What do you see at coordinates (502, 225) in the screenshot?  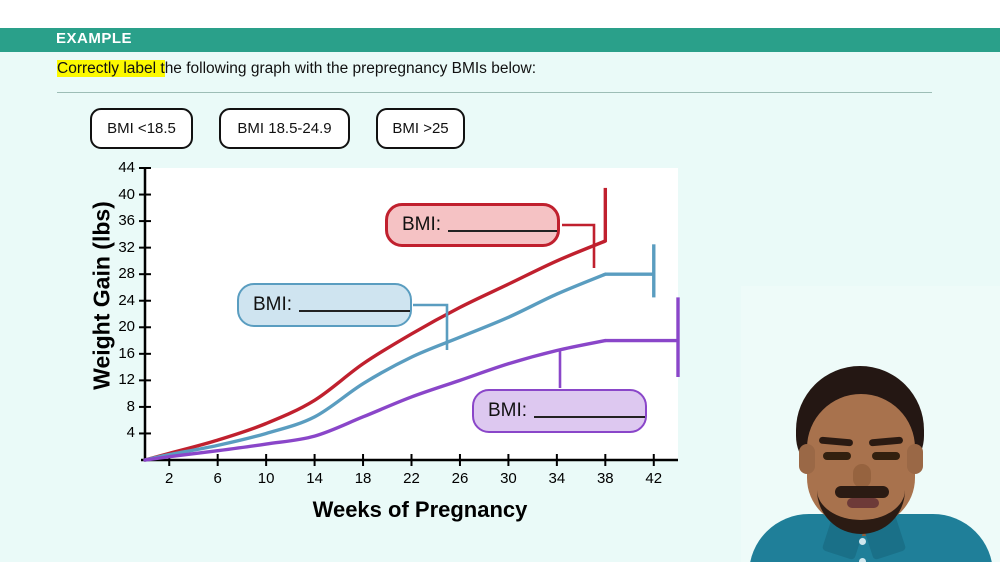 I see `callout-red-blank` at bounding box center [502, 225].